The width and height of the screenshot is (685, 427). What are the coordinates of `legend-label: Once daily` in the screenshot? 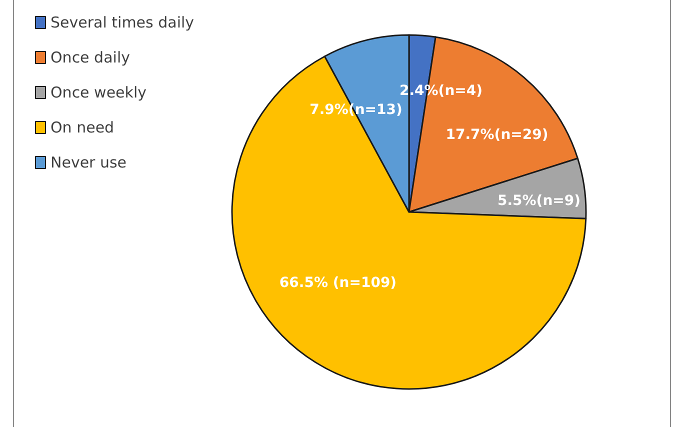 It's located at (90, 57).